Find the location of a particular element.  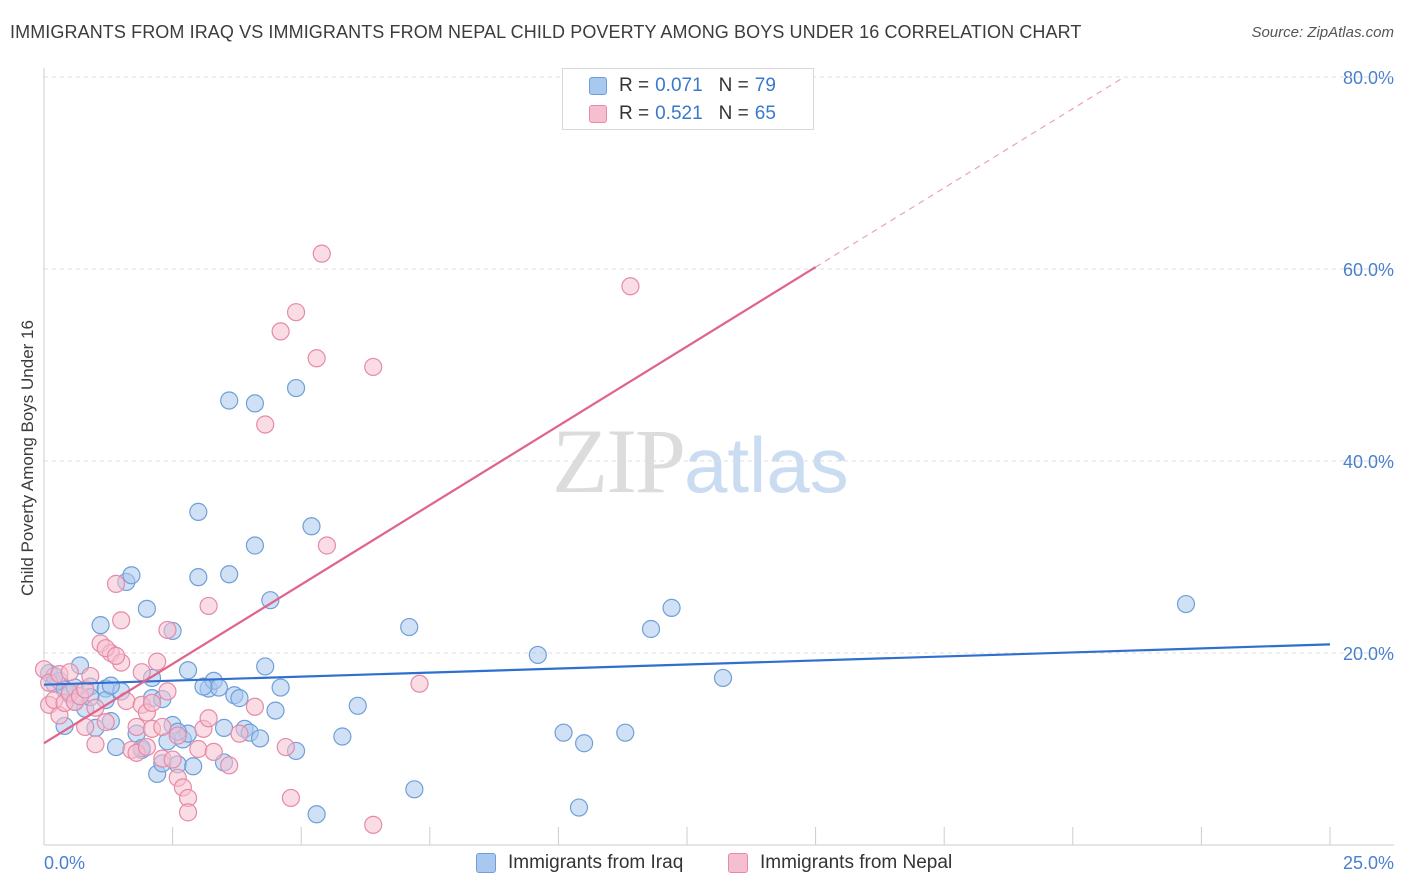

legend-row-iraq: R = 0.071 N = 79 is located at coordinates (682, 86).